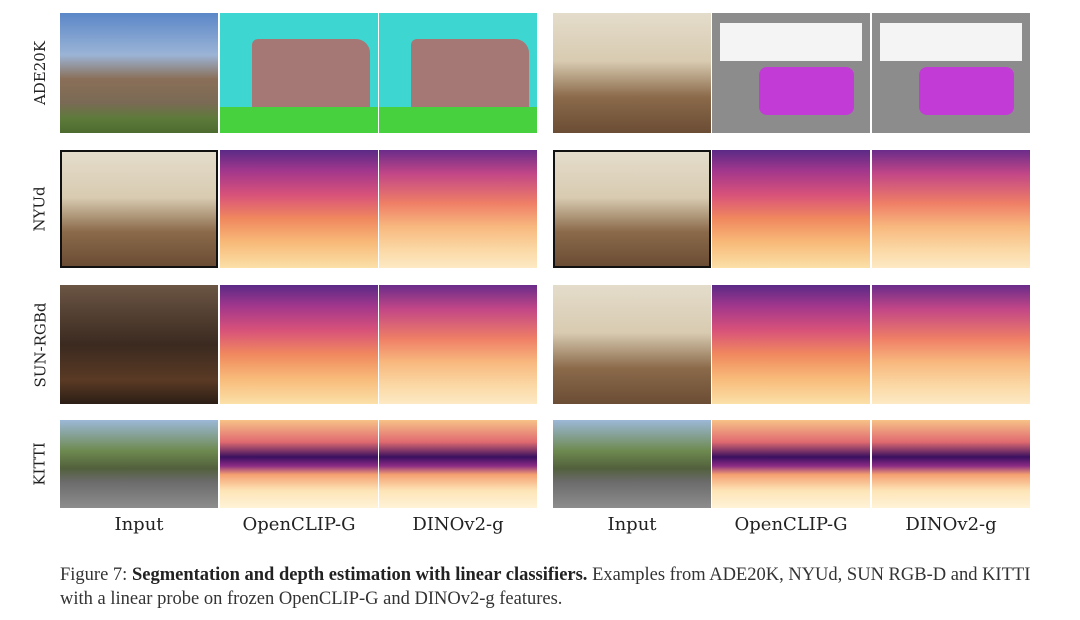 The height and width of the screenshot is (620, 1080). I want to click on row-label-text: NYUd, so click(40, 209).